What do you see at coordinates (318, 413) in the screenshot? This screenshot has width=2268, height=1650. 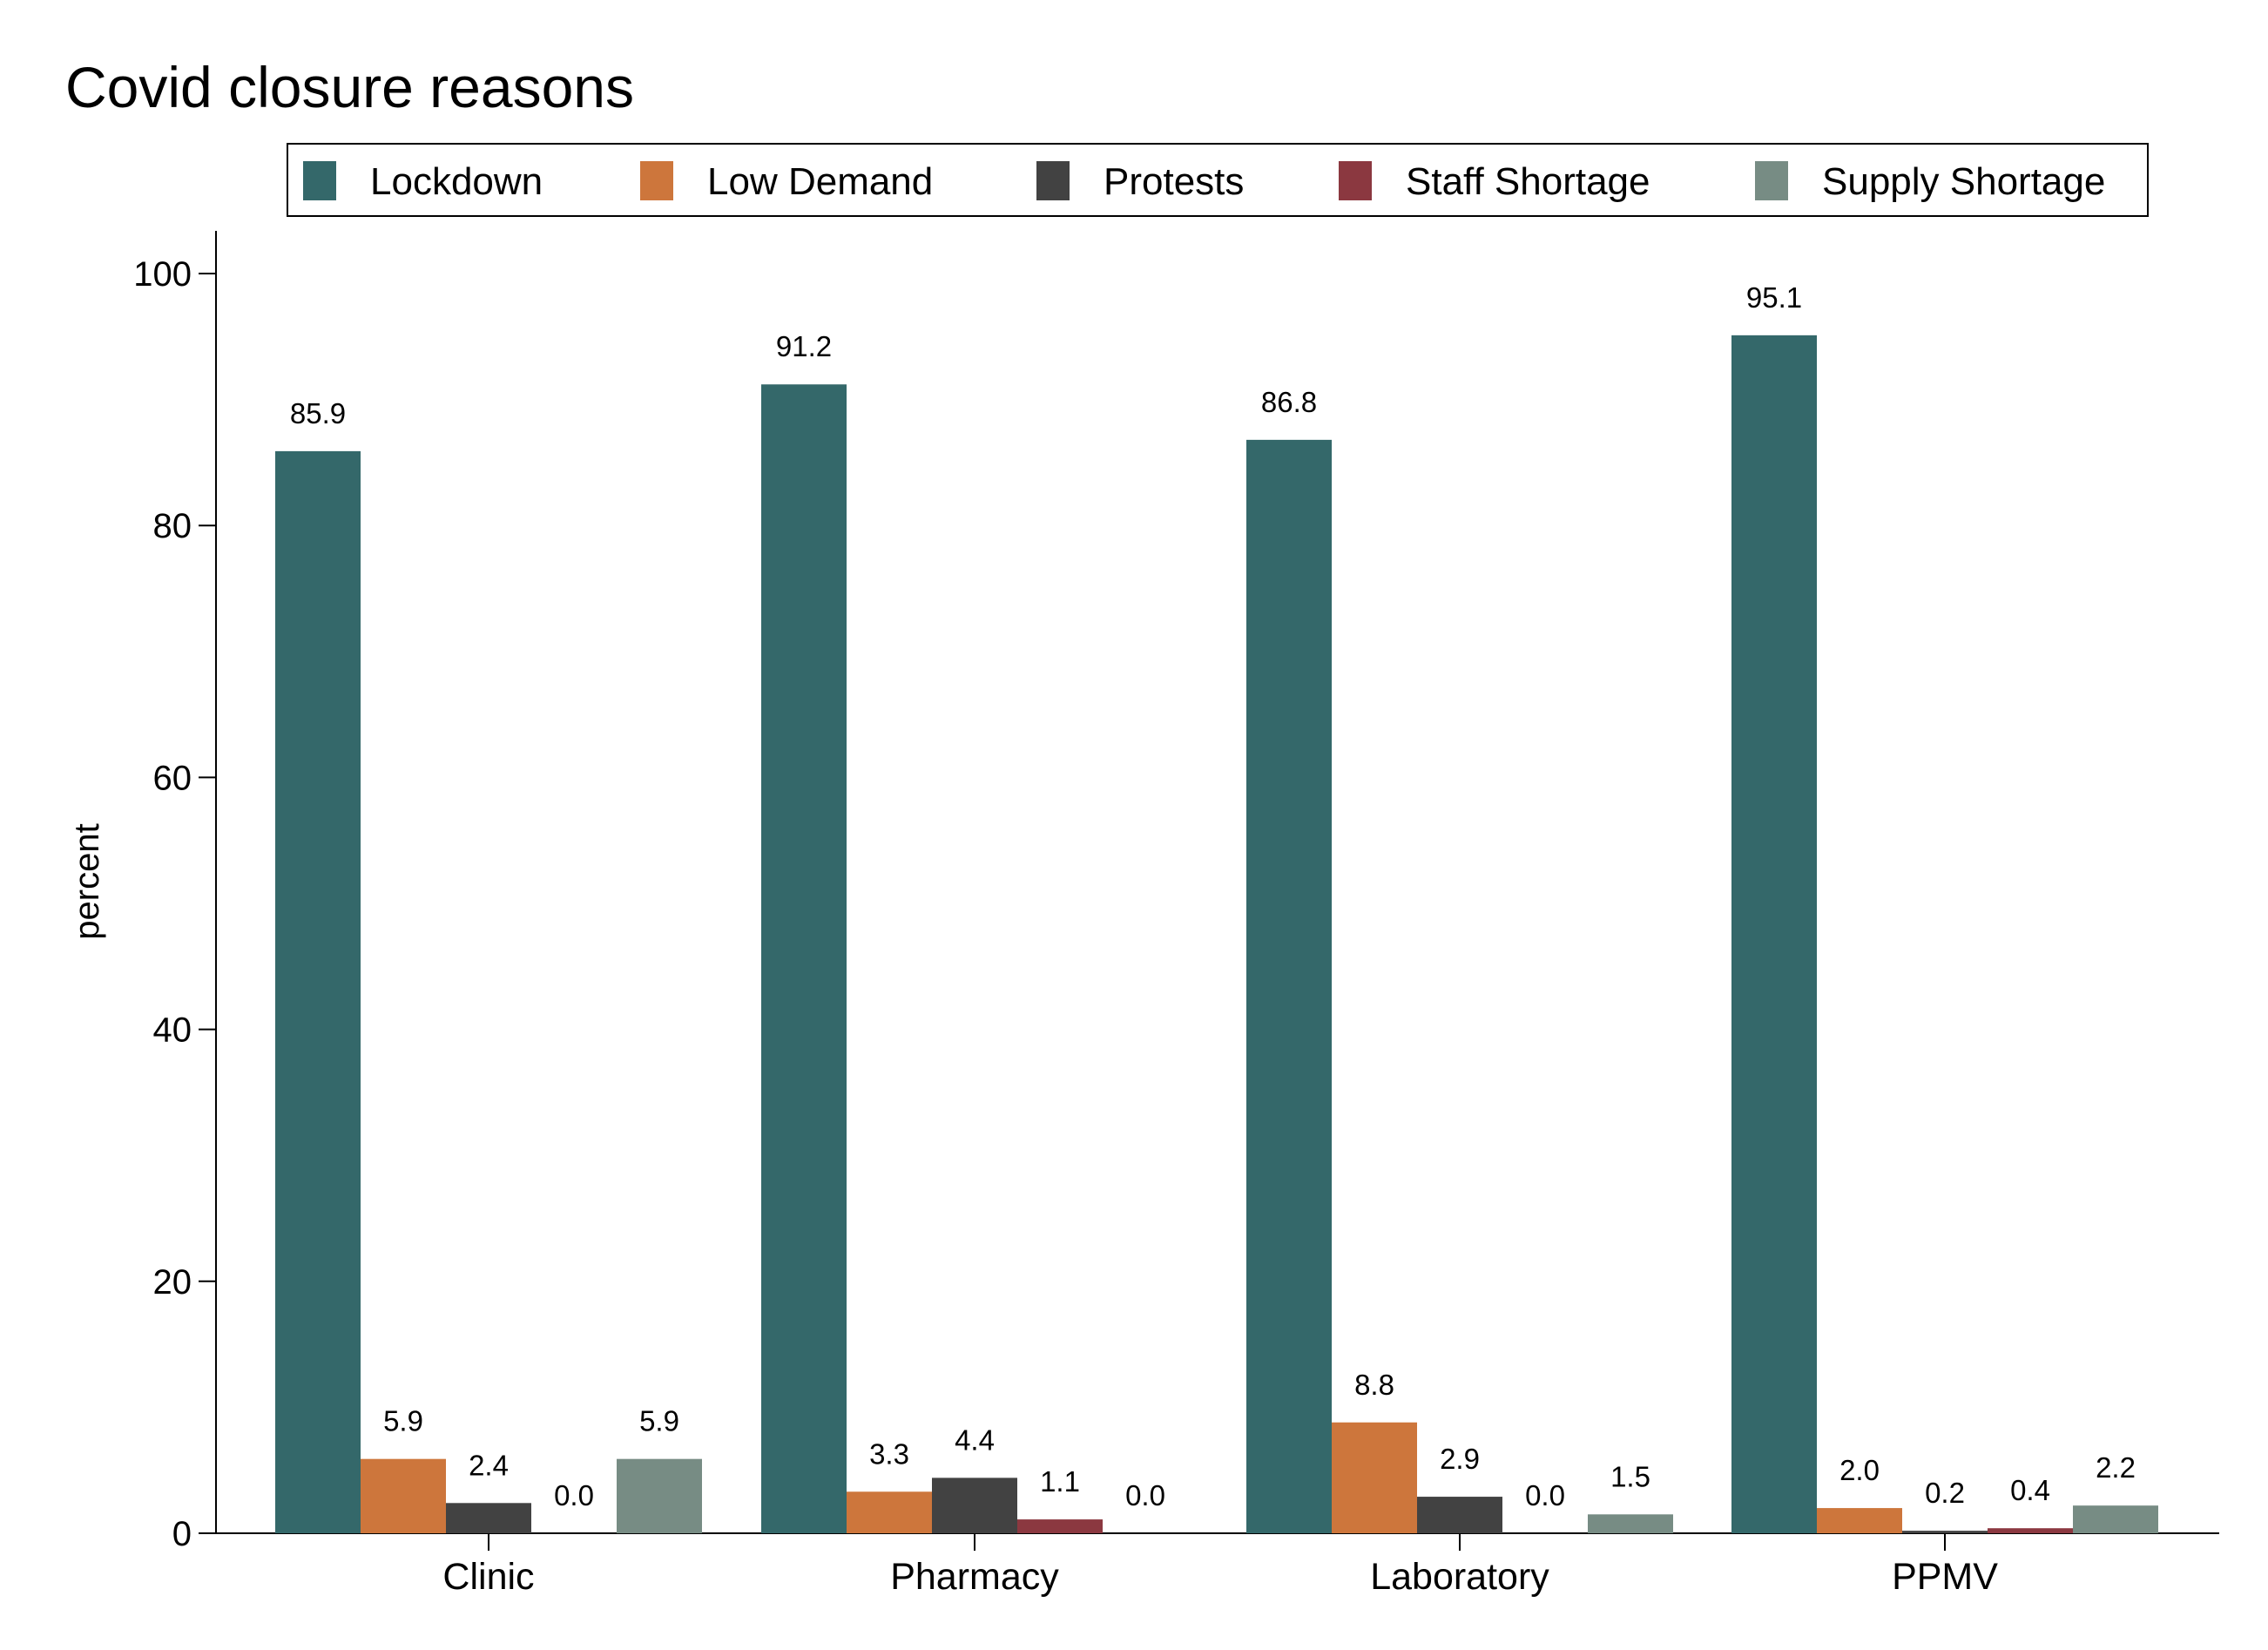 I see `bar-value-label: 85.9` at bounding box center [318, 413].